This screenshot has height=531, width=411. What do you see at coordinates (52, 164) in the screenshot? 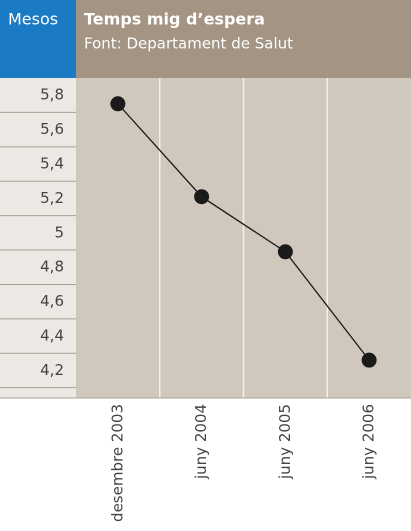
I see `y-tick-label: 5,4` at bounding box center [52, 164].